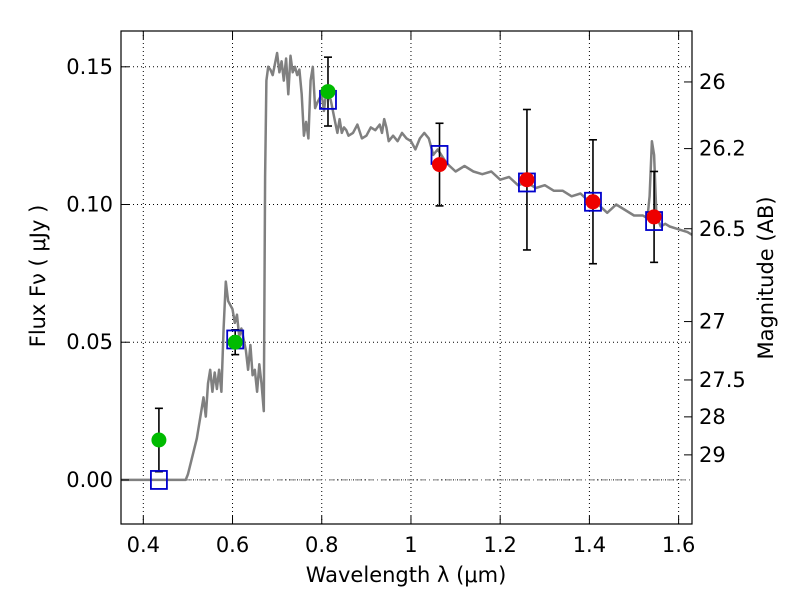 The width and height of the screenshot is (800, 600). What do you see at coordinates (89, 342) in the screenshot?
I see `y-tick-label: 0.05` at bounding box center [89, 342].